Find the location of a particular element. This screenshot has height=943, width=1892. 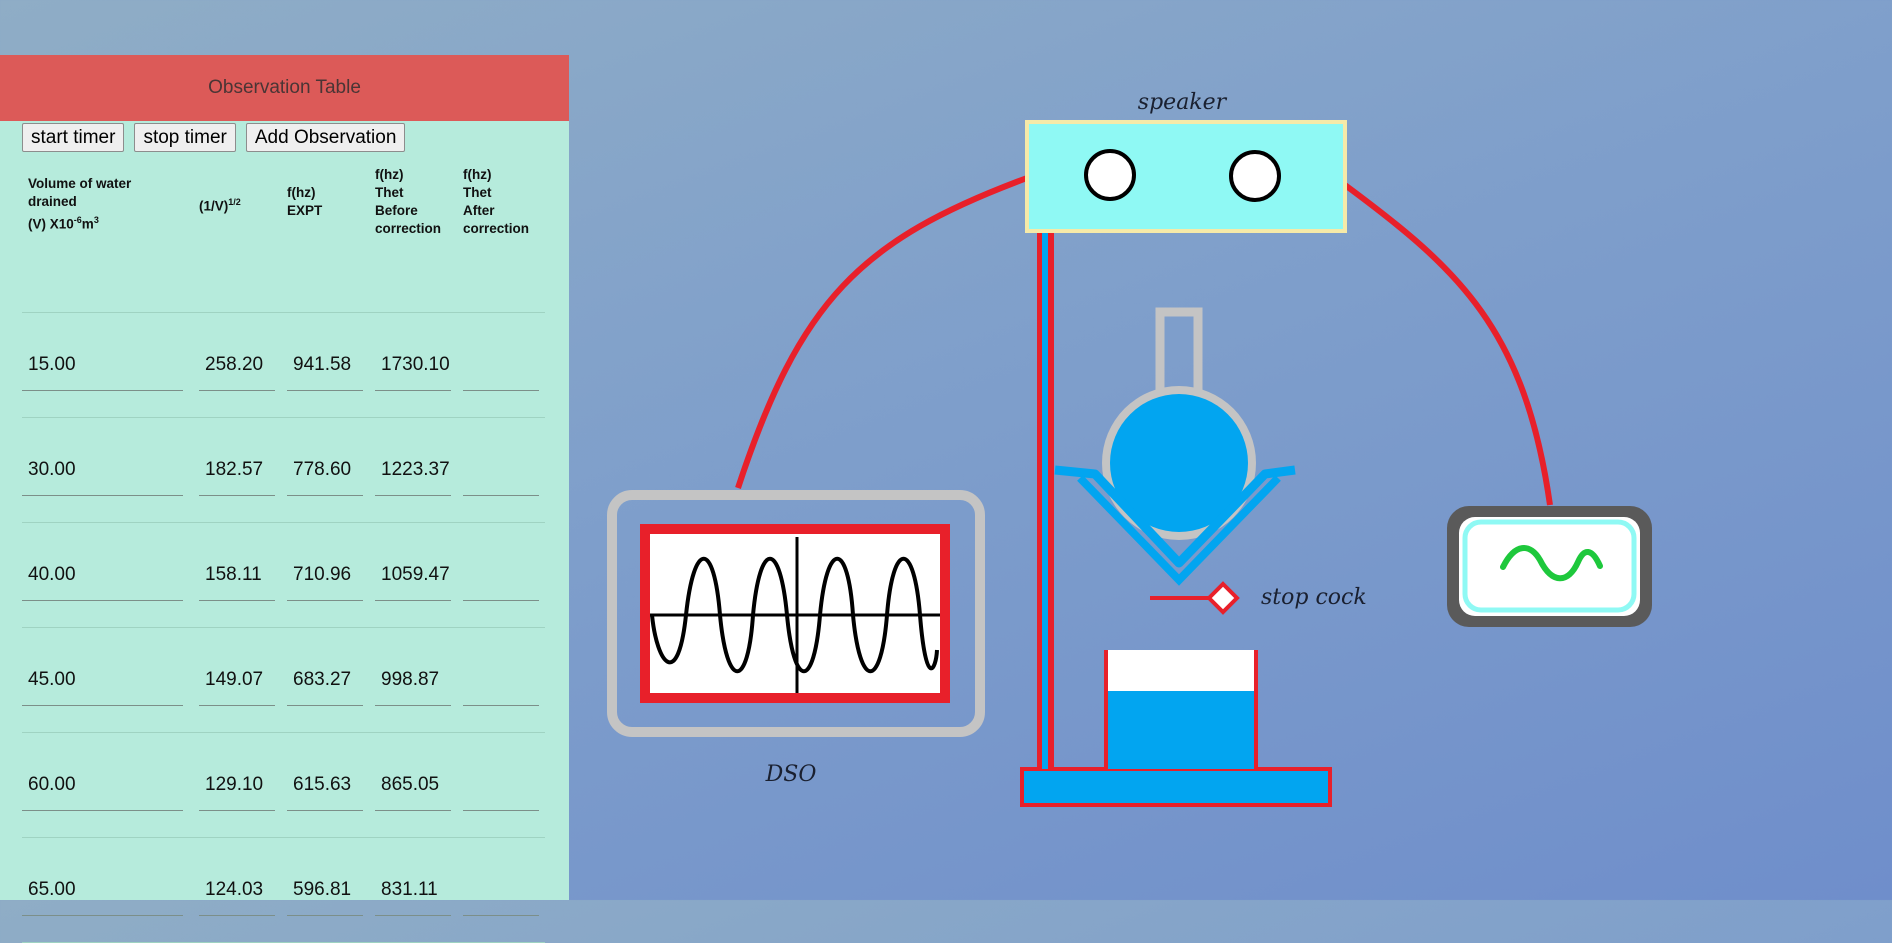

f-expt-cell: 778.60 is located at coordinates (325, 474).